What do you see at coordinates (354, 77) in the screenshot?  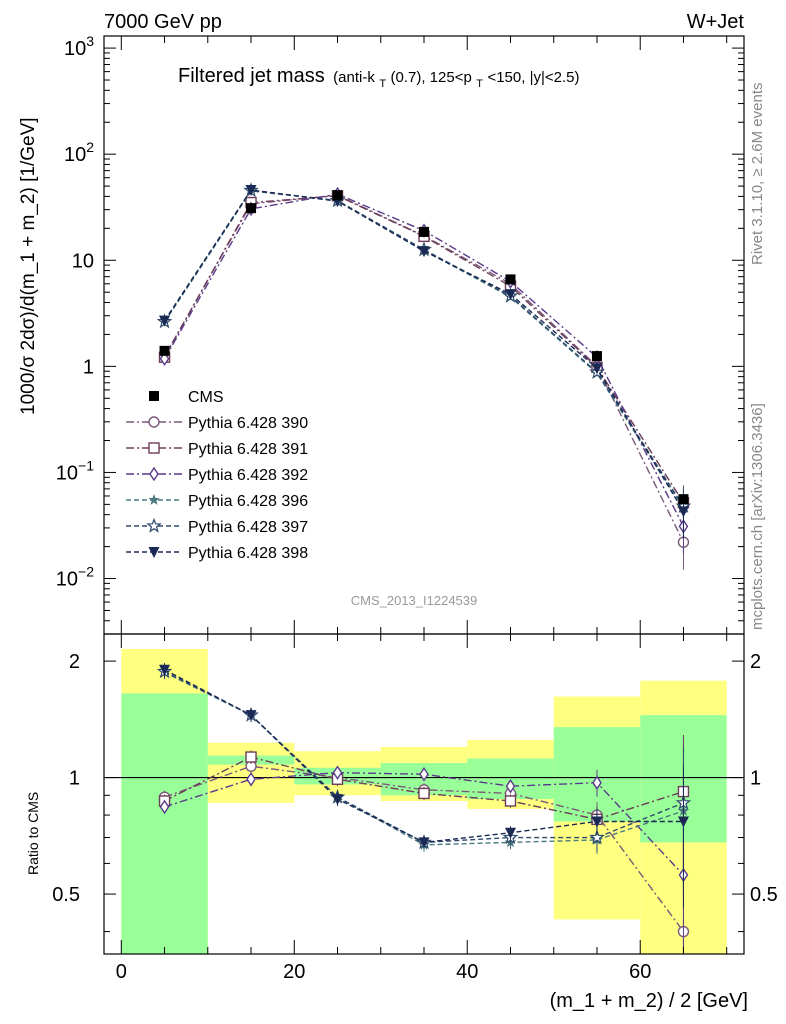 I see `plot-title-cuts-prefix: (anti-k` at bounding box center [354, 77].